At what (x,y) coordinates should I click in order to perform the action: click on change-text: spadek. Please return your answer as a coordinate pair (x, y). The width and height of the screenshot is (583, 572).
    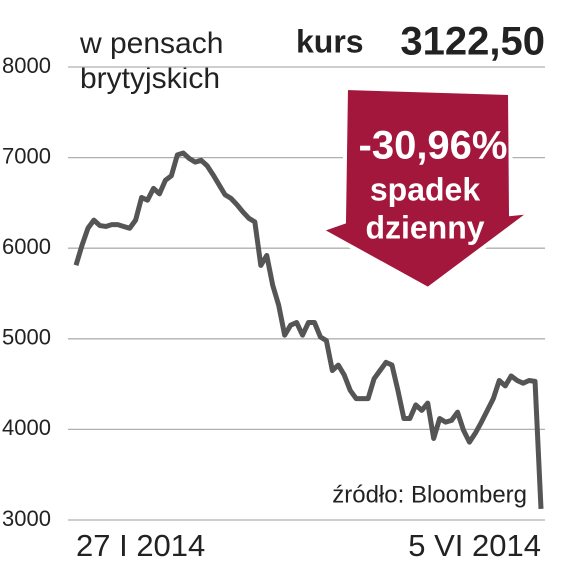
    Looking at the image, I should click on (425, 189).